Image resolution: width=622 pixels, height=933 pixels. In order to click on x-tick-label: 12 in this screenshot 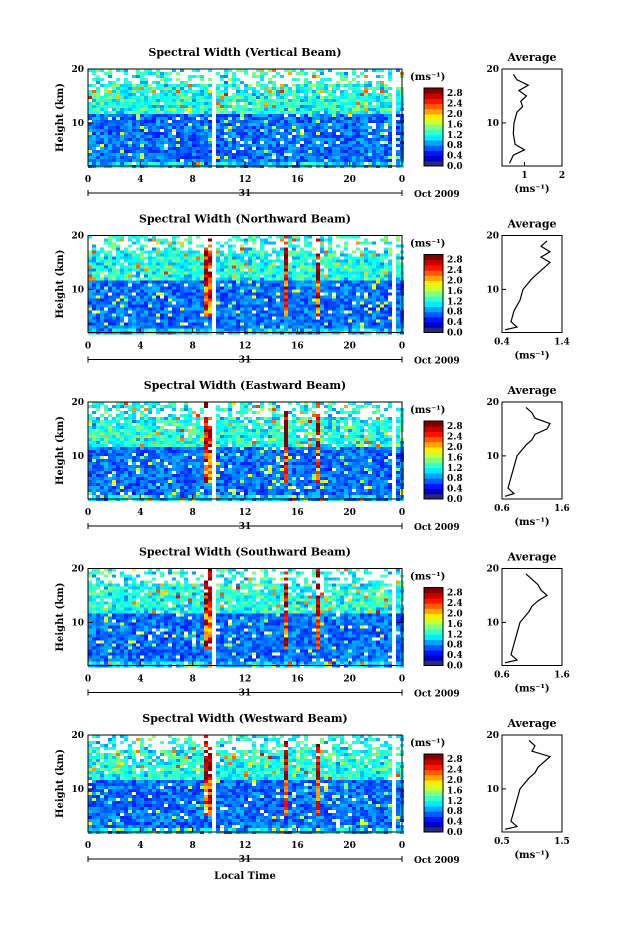, I will do `click(245, 846)`.